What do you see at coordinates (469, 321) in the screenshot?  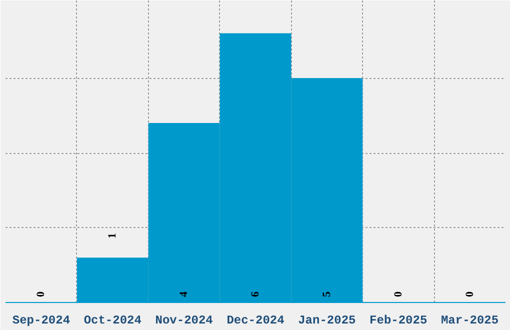 I see `x-tick-label: Mar-2025` at bounding box center [469, 321].